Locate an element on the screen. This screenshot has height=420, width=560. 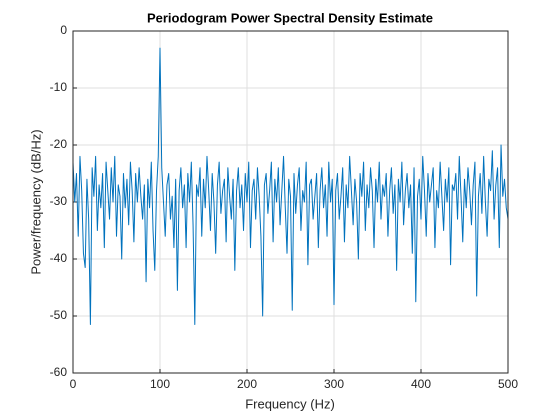
y-tick-label: -40 is located at coordinates (59, 258).